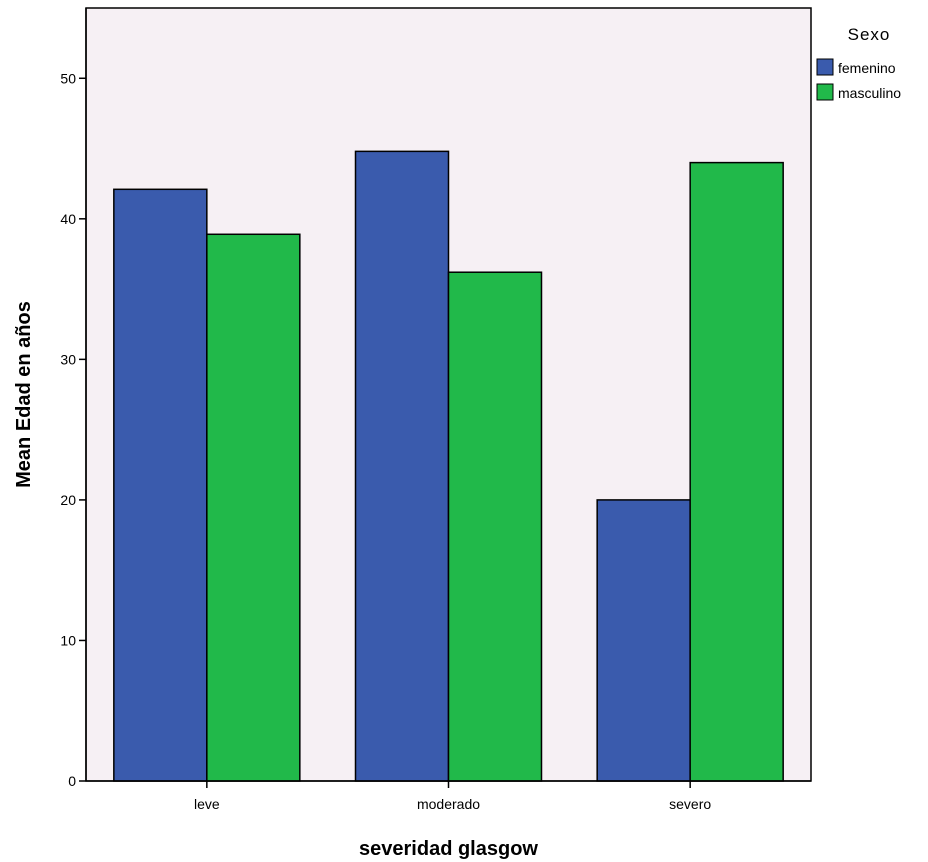 The width and height of the screenshot is (928, 862). Describe the element at coordinates (207, 804) in the screenshot. I see `x-tick-label-leve: leve` at that location.